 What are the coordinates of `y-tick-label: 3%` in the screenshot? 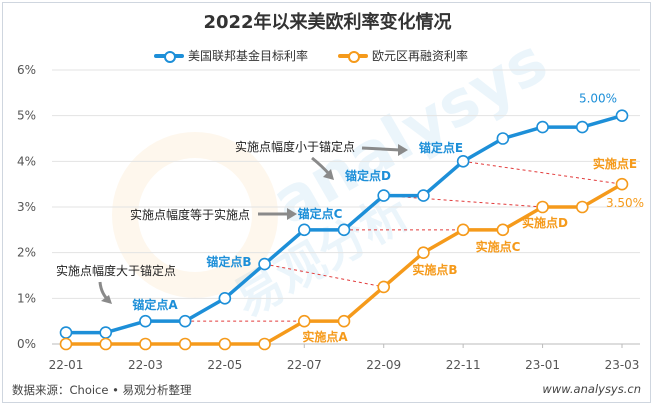 It's located at (26, 207).